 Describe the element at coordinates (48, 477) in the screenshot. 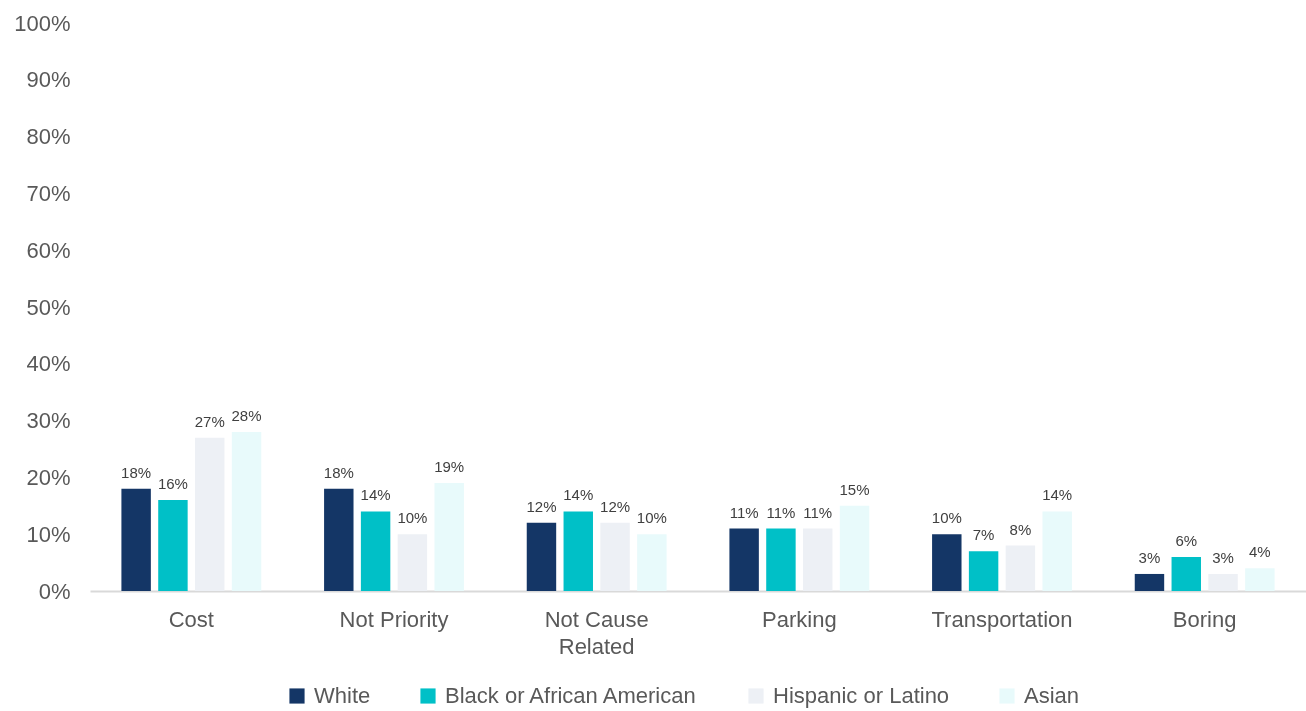

I see `y-tick-label: 20%` at that location.